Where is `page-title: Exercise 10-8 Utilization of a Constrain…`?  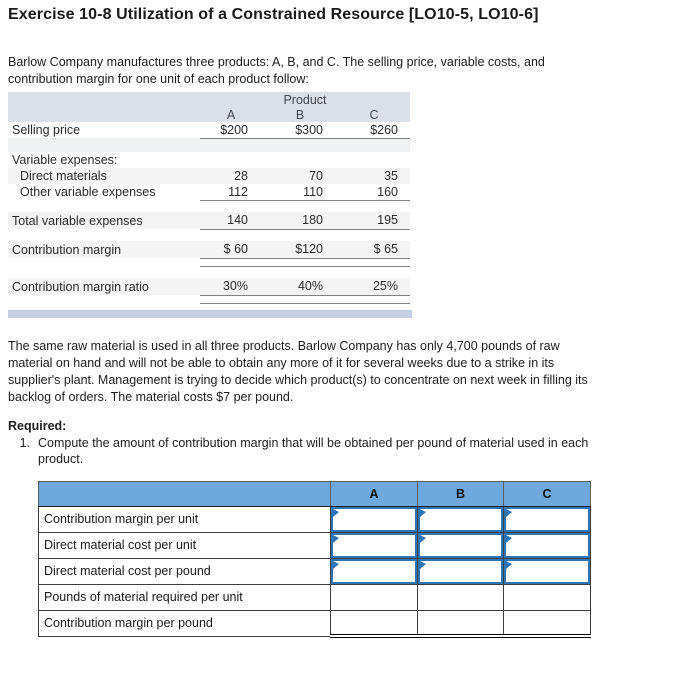
page-title: Exercise 10-8 Utilization of a Constrain… is located at coordinates (273, 14).